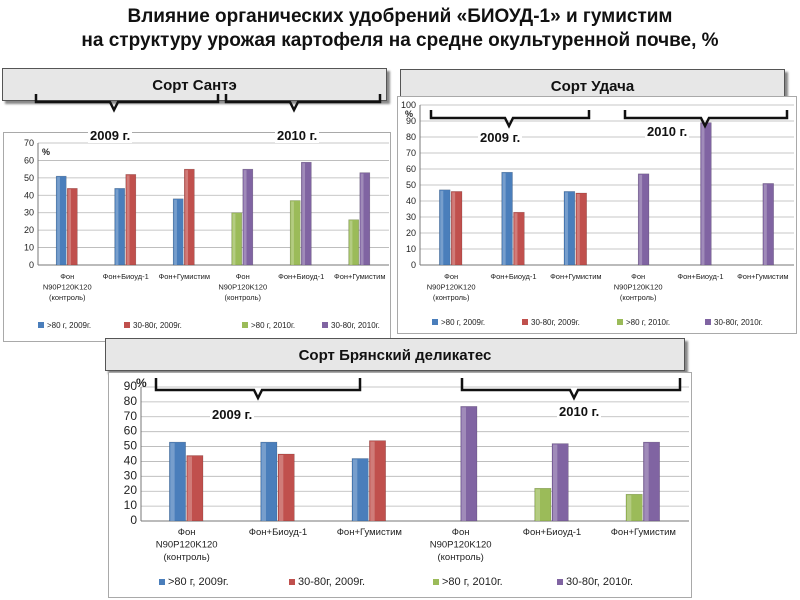  What do you see at coordinates (507, 218) in the screenshot?
I see `bar-udacha-s0-c1` at bounding box center [507, 218].